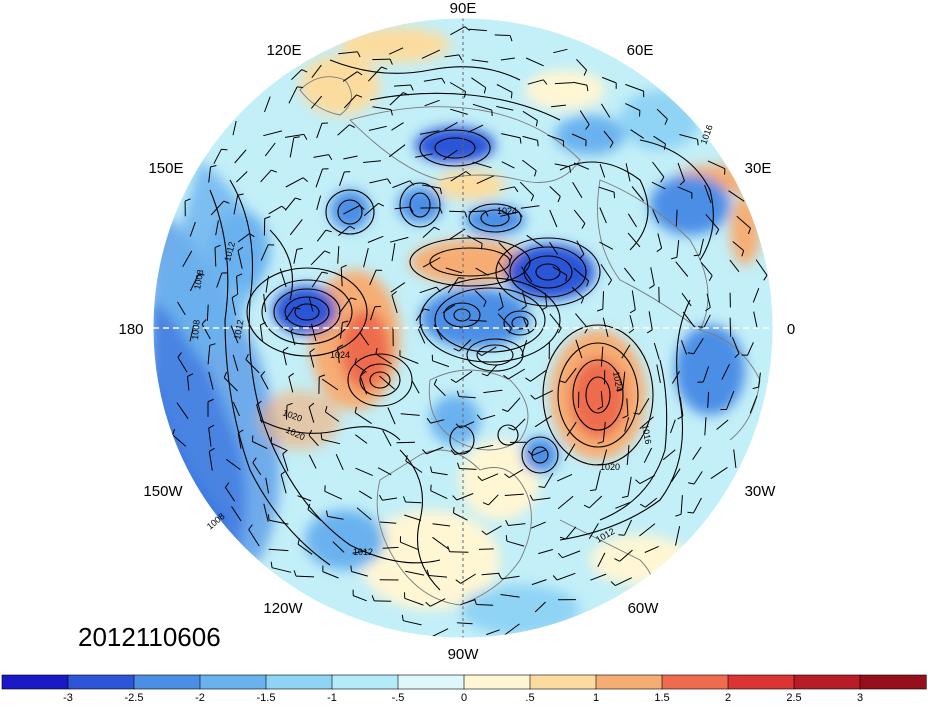 This screenshot has height=707, width=928. What do you see at coordinates (464, 697) in the screenshot?
I see `colorbar-tick-label: 0` at bounding box center [464, 697].